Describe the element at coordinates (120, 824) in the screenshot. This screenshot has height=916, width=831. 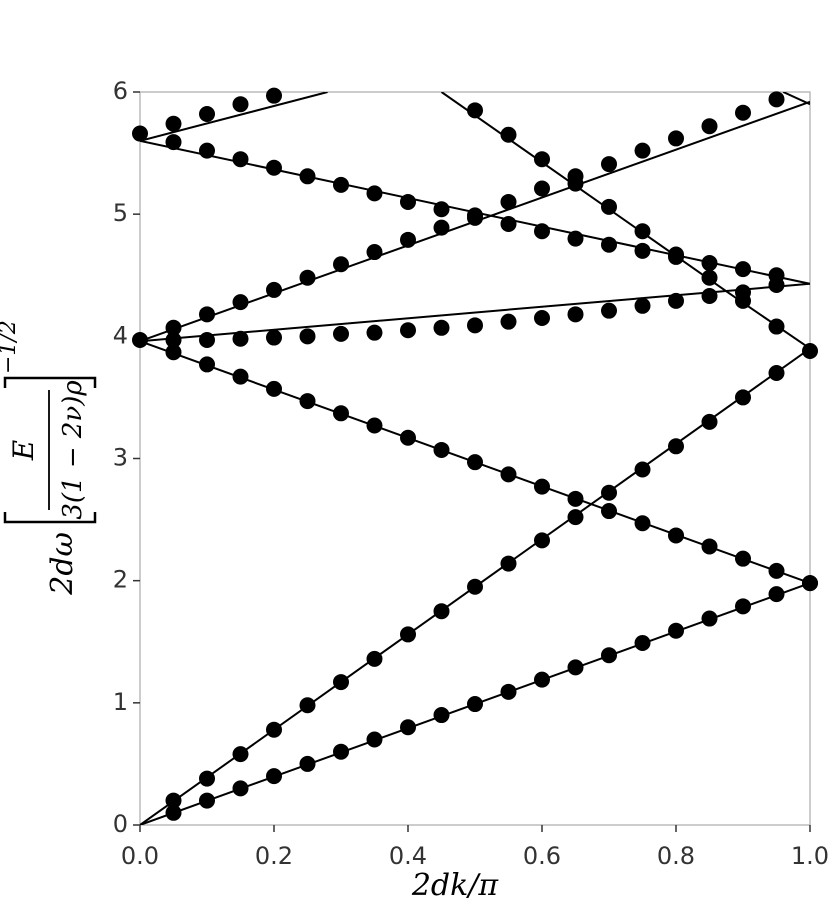
I see `y-tick-label: 0` at that location.